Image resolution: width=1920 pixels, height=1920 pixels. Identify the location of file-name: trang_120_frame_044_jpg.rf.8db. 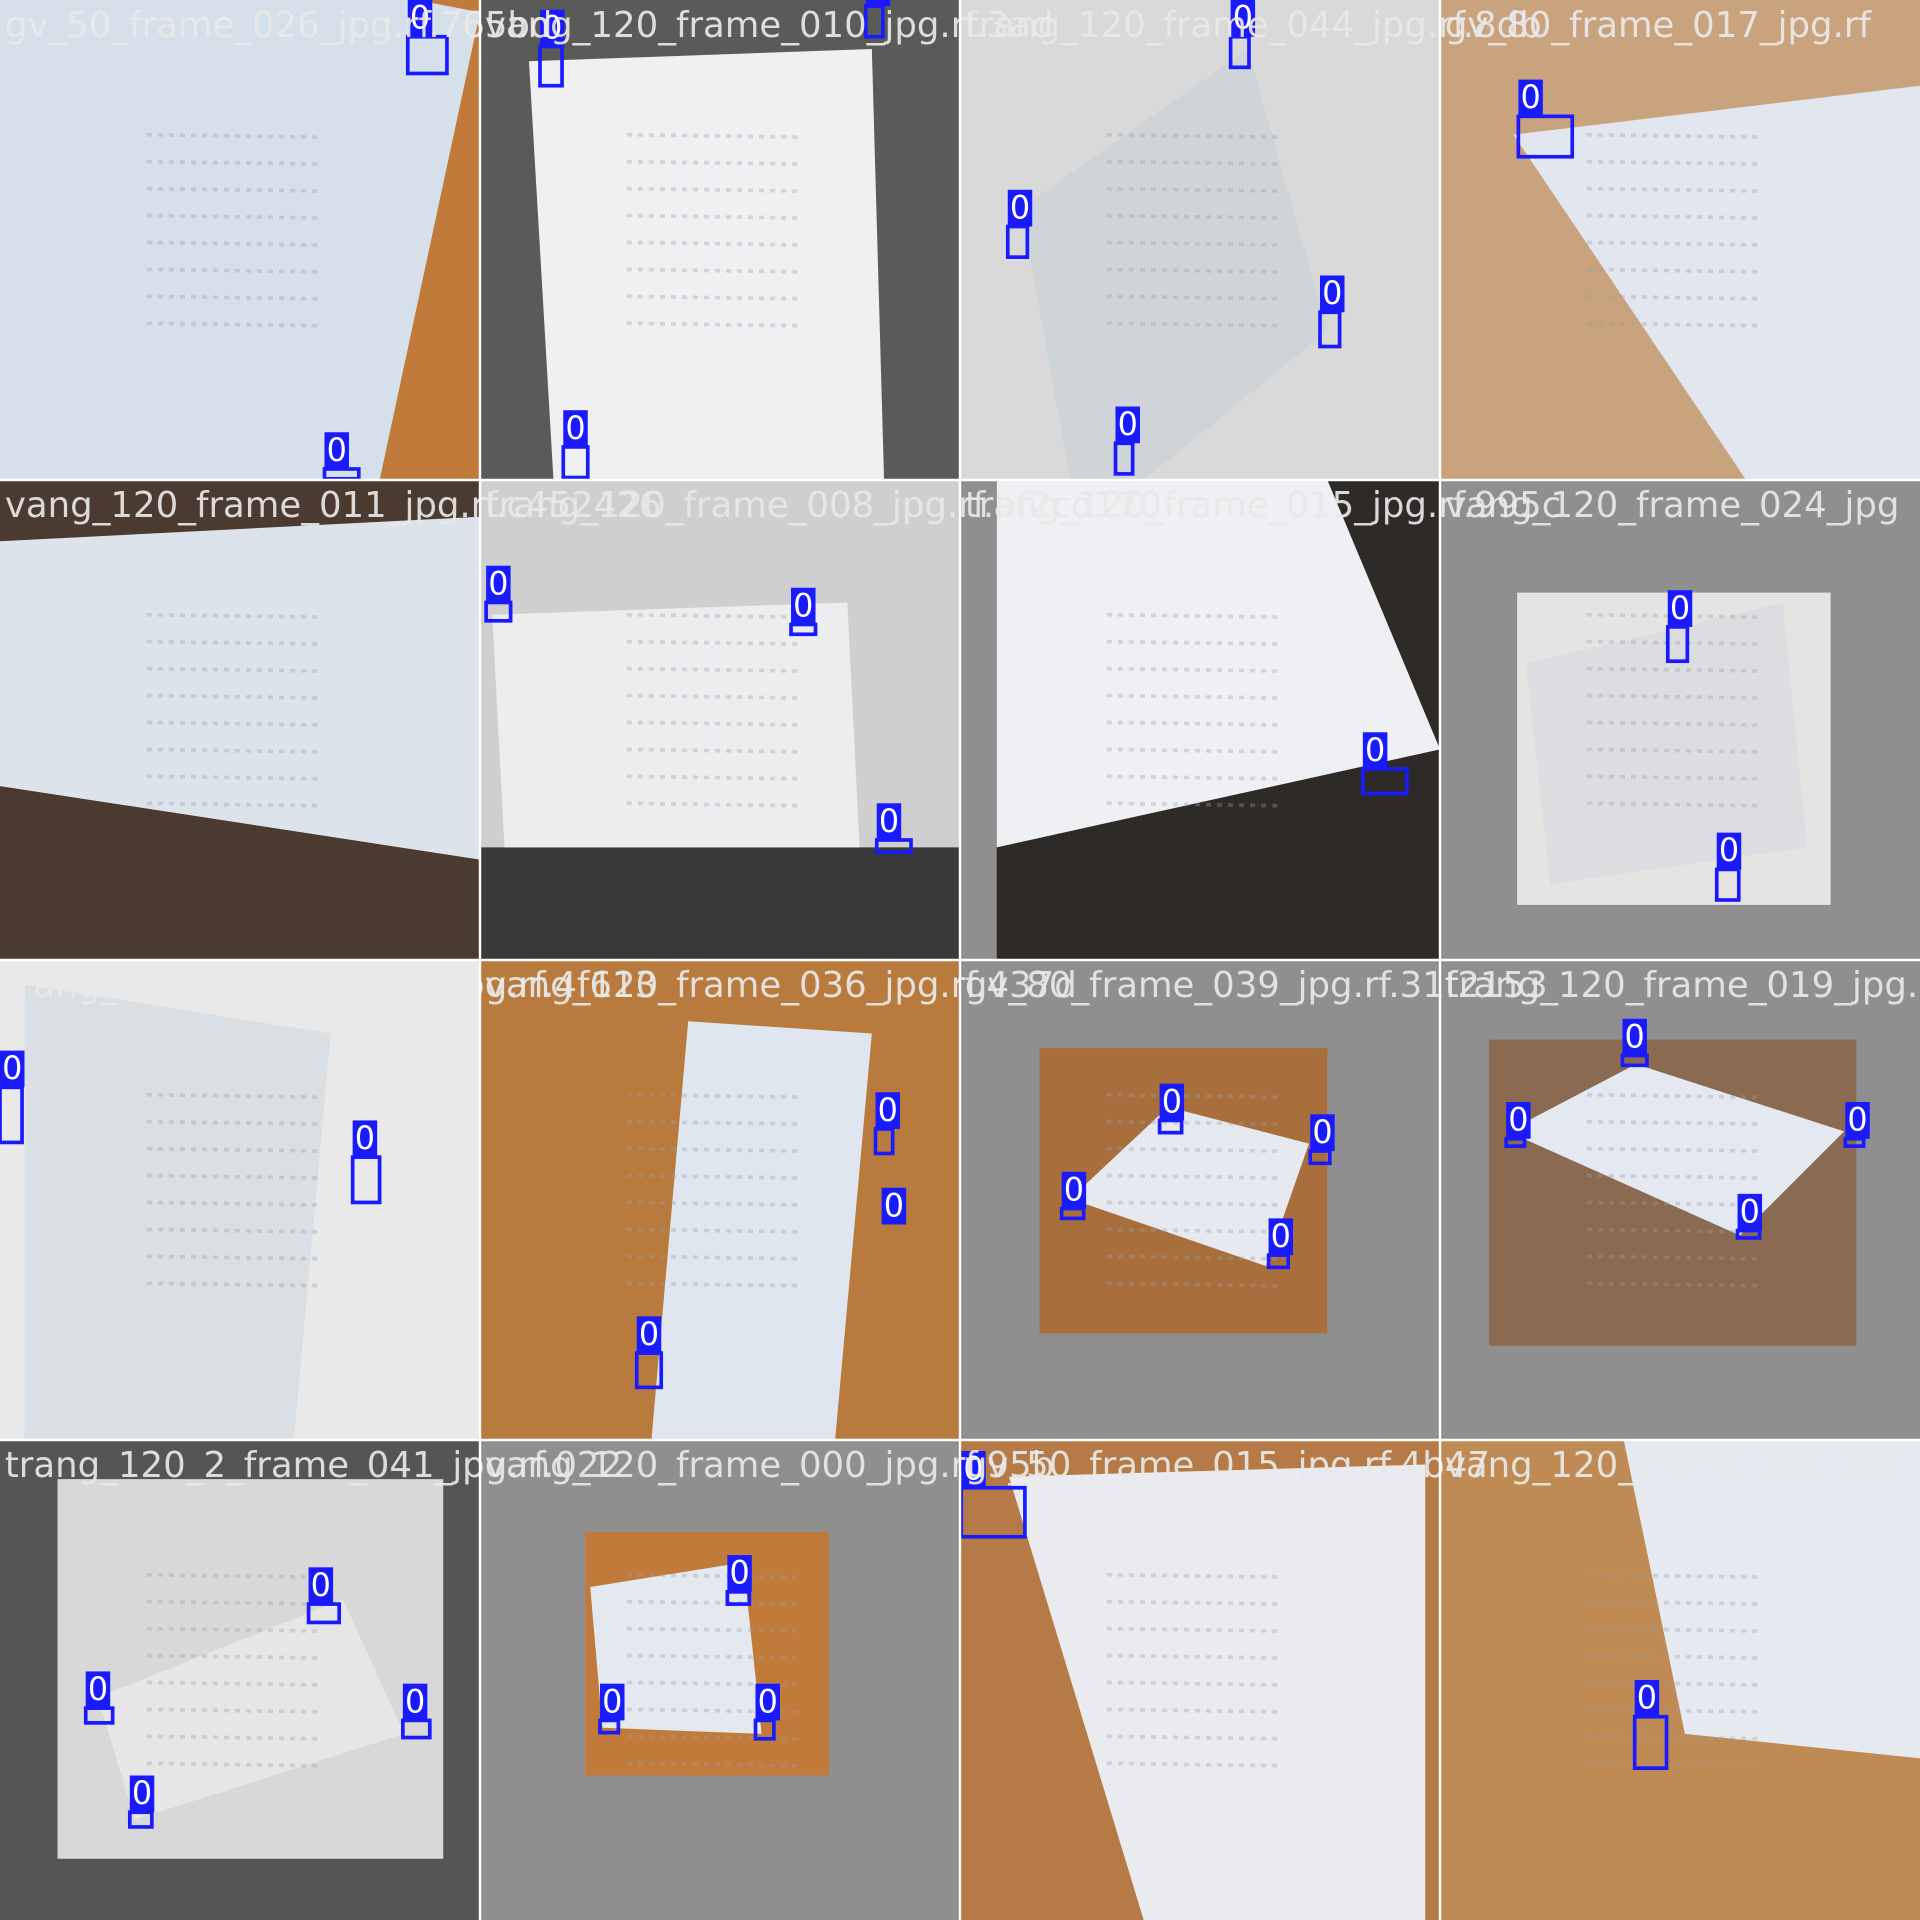
(1253, 25).